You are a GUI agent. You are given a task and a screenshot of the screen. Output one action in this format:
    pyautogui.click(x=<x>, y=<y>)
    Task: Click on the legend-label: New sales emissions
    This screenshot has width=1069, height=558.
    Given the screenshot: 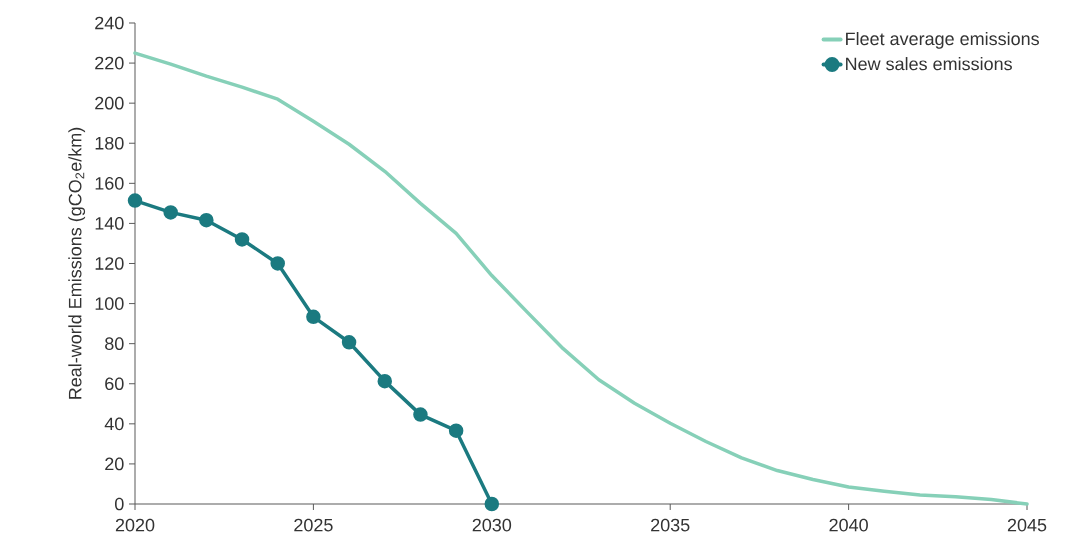 What is the action you would take?
    pyautogui.click(x=929, y=64)
    